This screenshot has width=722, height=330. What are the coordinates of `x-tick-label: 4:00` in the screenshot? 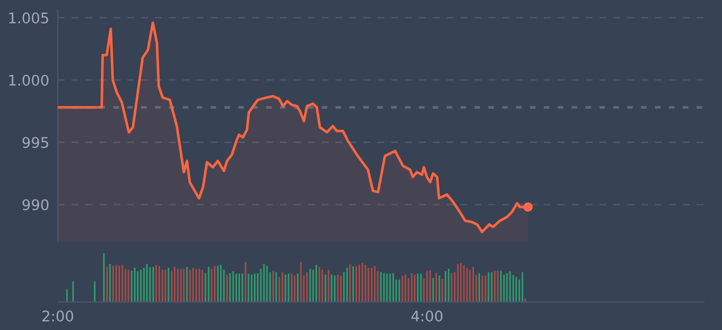 It's located at (426, 316).